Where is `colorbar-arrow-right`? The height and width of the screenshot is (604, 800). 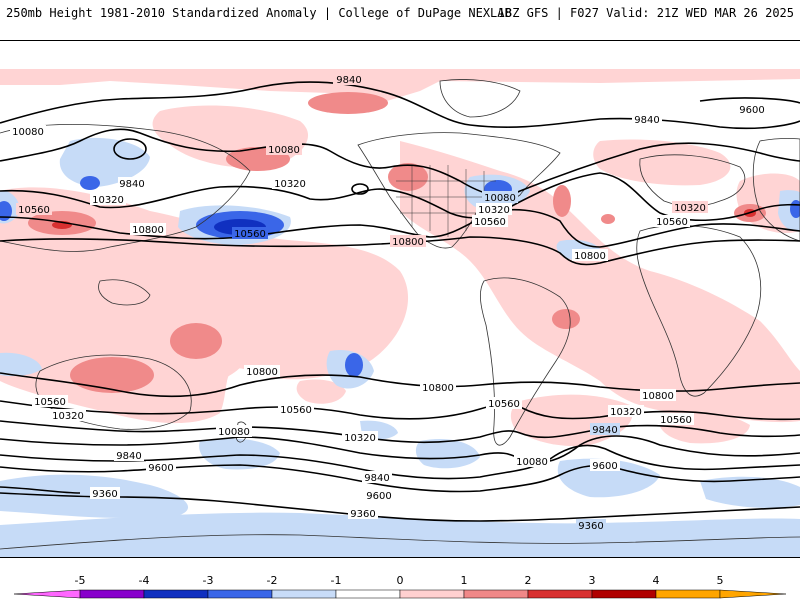 colorbar-arrow-right is located at coordinates (753, 594).